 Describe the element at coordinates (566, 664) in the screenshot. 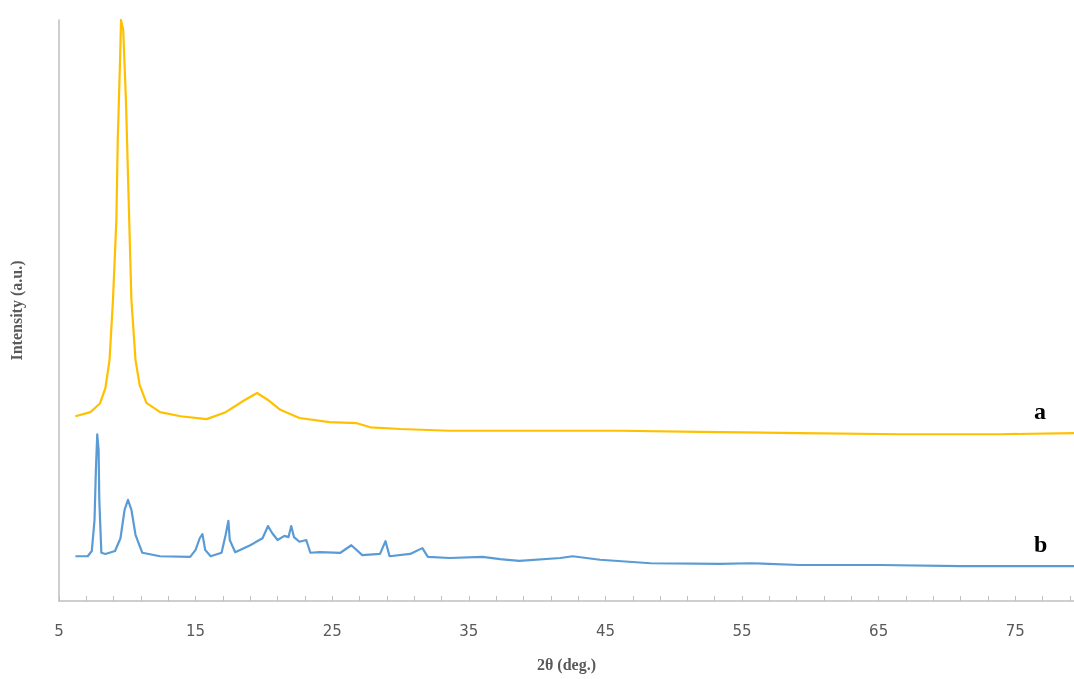

I see `x-axis-title: 2θ (deg.)` at that location.